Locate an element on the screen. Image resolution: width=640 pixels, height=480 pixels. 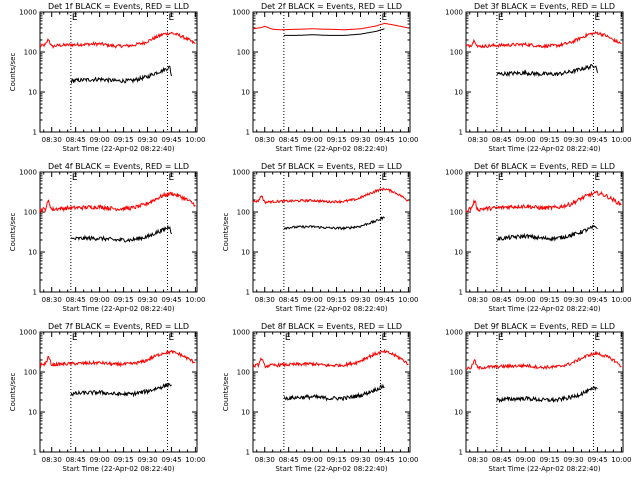
chart-title: Det 3f BLACK = Events, RED = LLD is located at coordinates (544, 6).